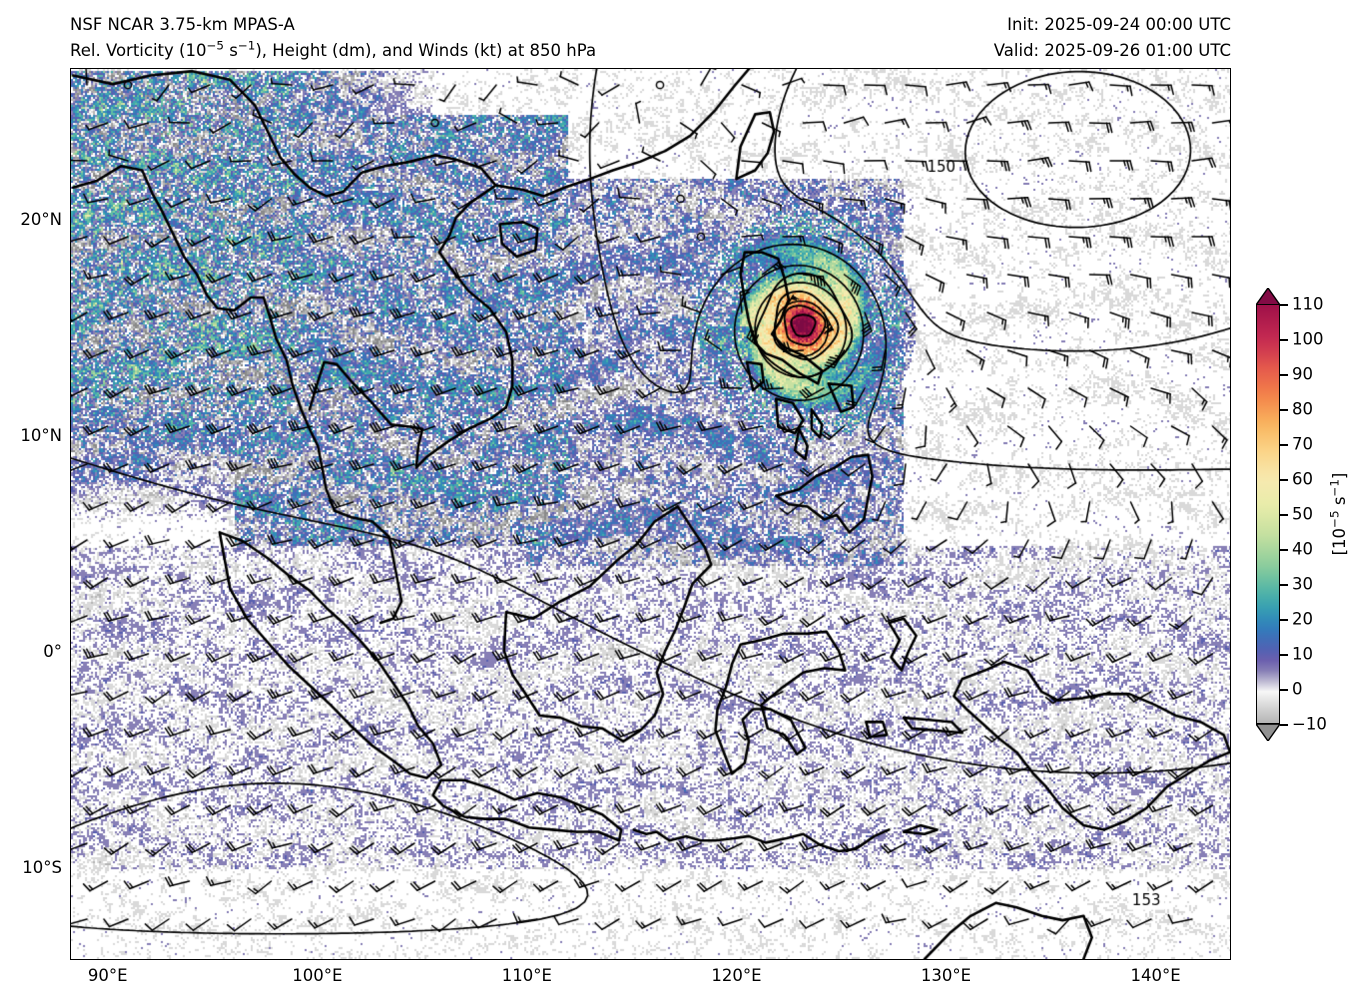 The image size is (1369, 1003). Describe the element at coordinates (1155, 975) in the screenshot. I see `x-tick-140°E: 140°E` at that location.